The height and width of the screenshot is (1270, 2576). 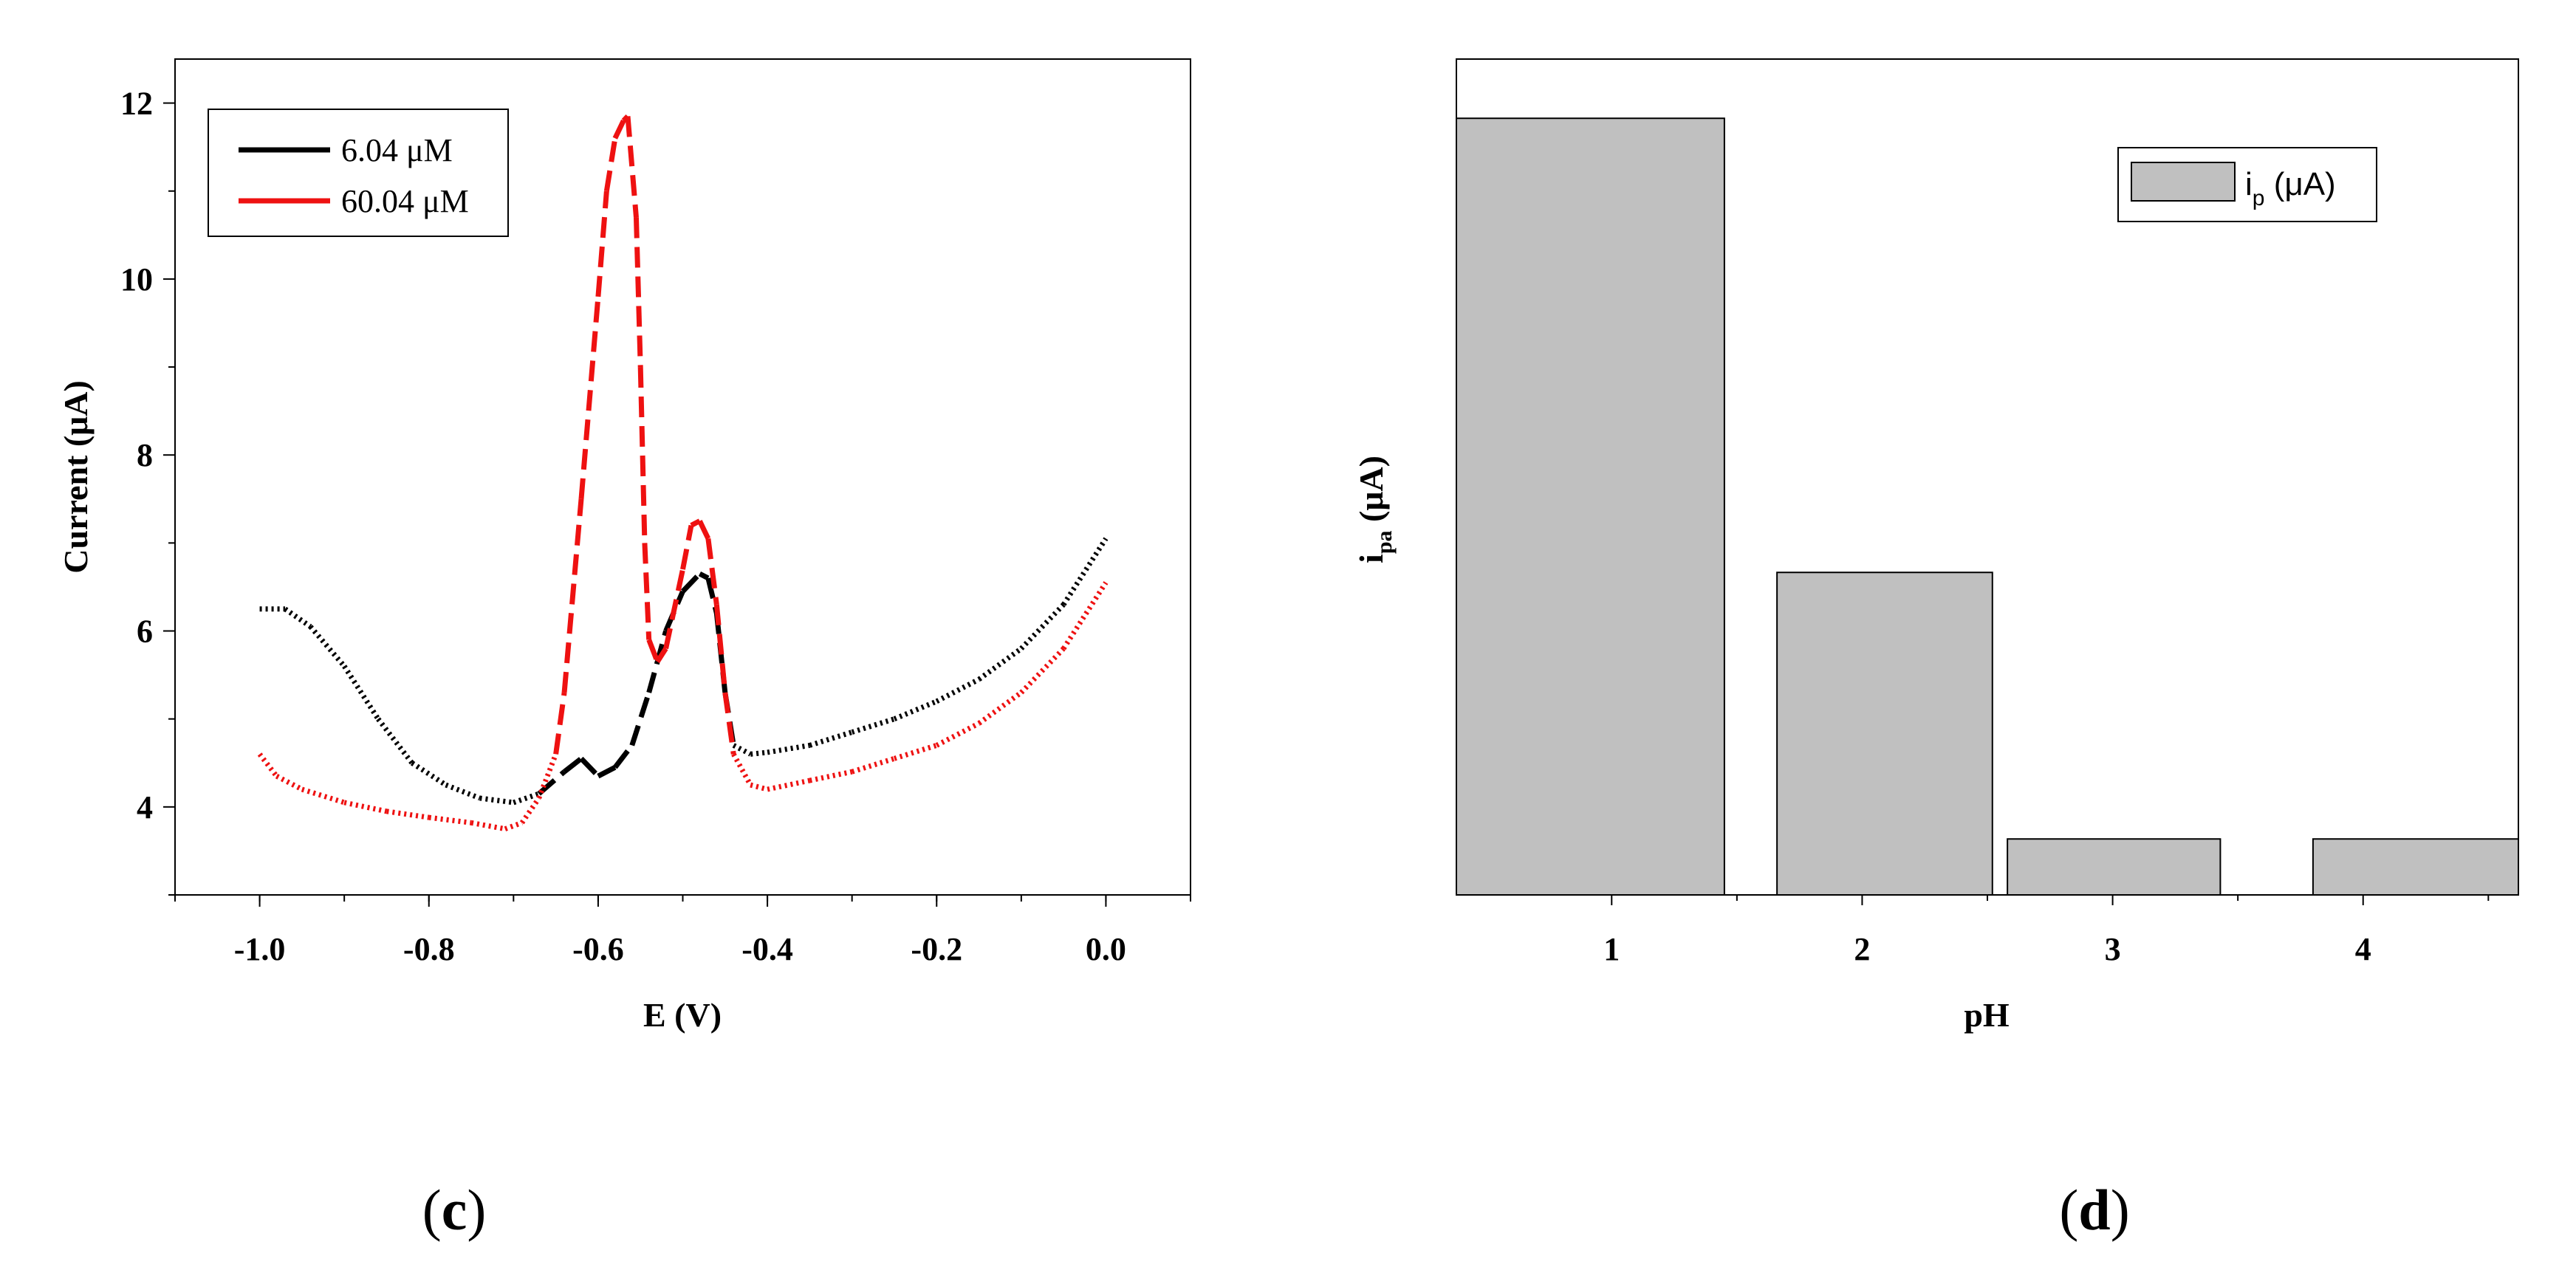 What do you see at coordinates (260, 949) in the screenshot?
I see `chart-c-x-tick-label: -1.0` at bounding box center [260, 949].